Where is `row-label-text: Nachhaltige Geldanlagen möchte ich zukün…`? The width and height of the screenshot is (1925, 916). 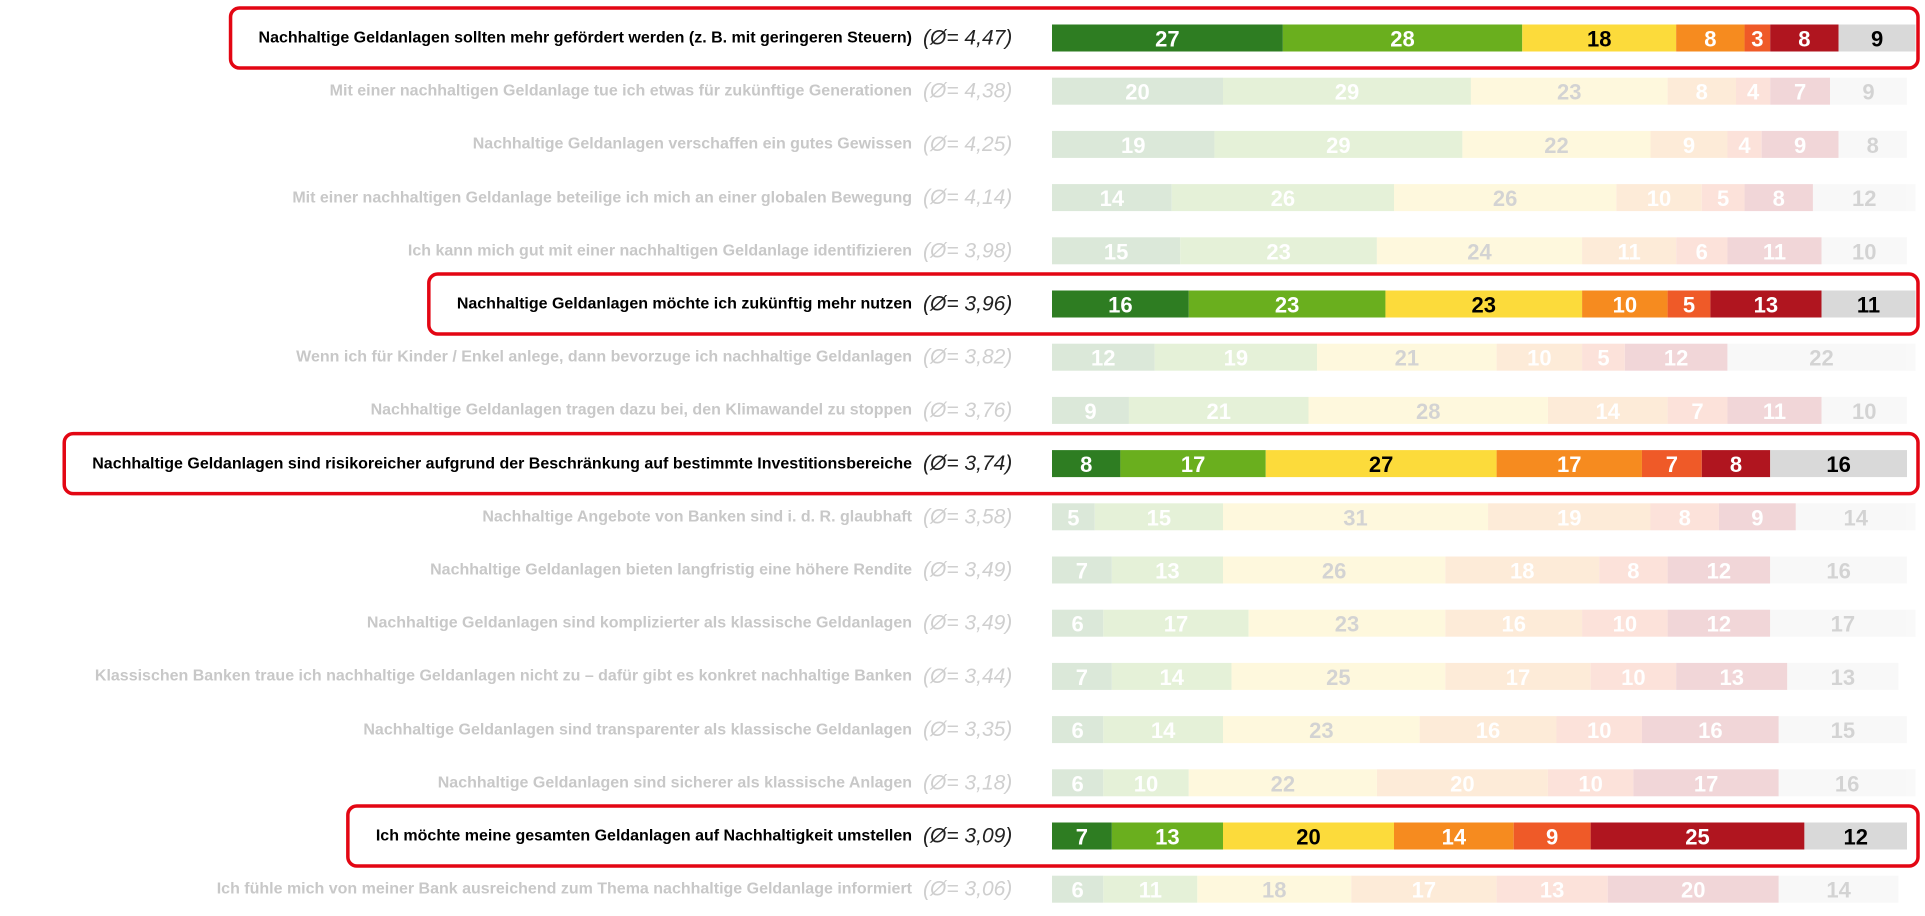
row-label-text: Nachhaltige Geldanlagen möchte ich zukün… is located at coordinates (684, 304).